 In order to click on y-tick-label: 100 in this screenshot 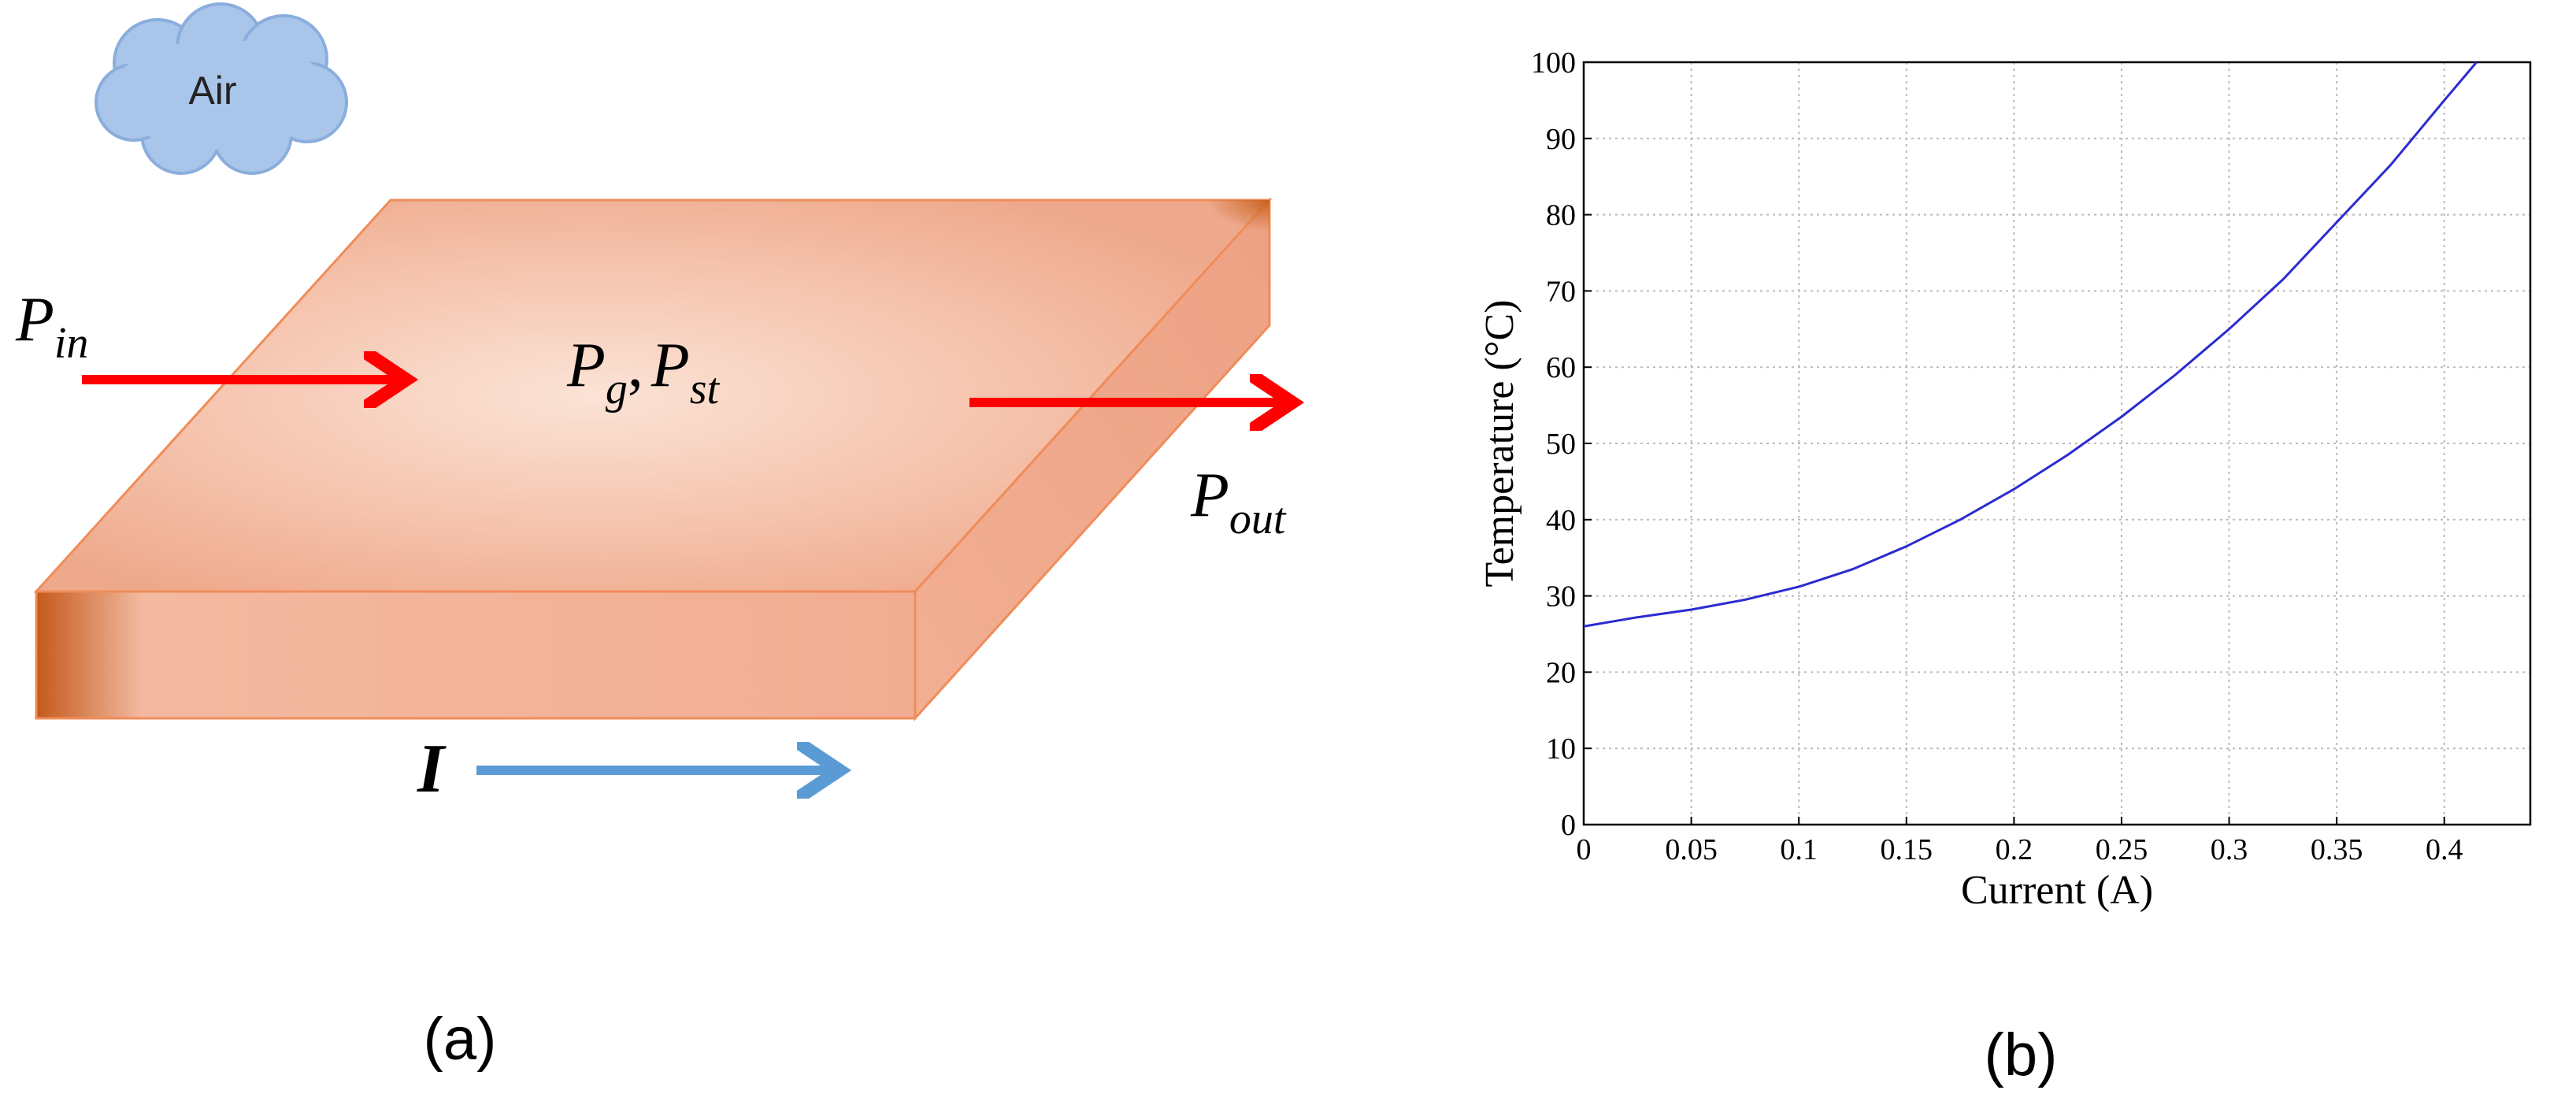, I will do `click(1553, 63)`.